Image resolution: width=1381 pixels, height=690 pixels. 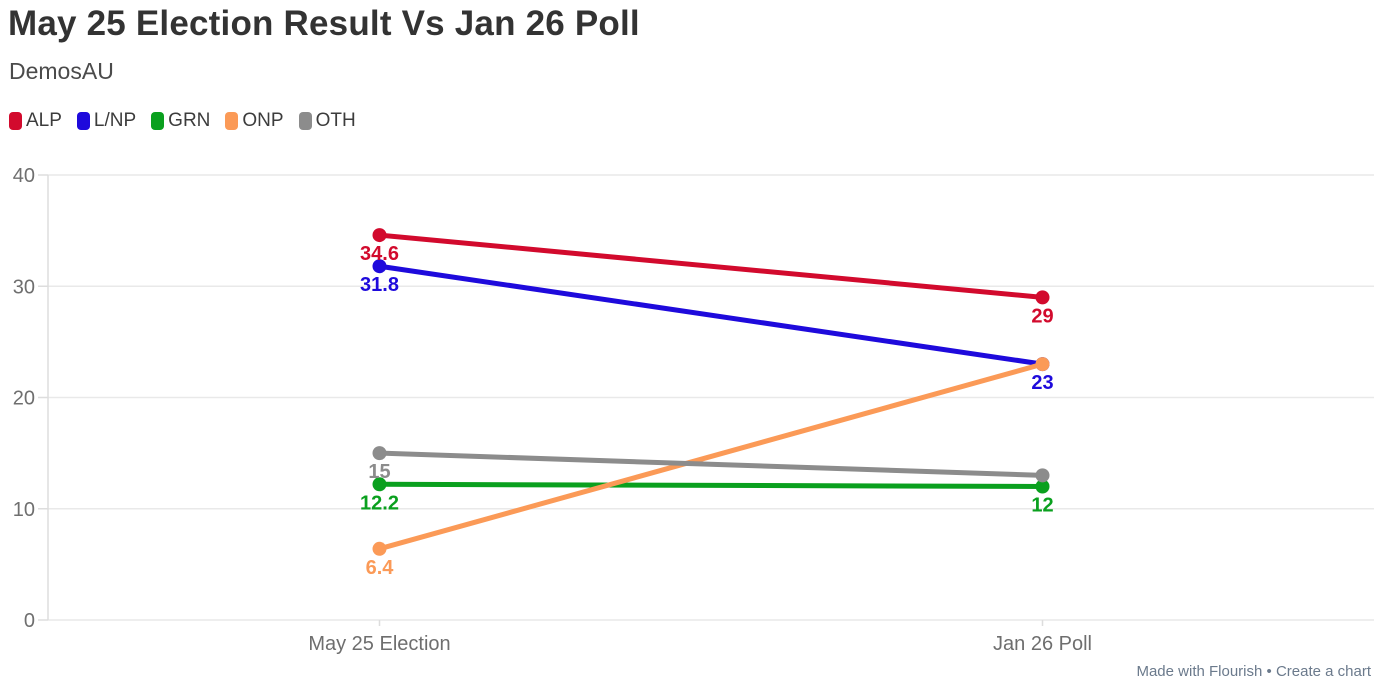 I want to click on legend-item-alp: ALP, so click(x=35, y=121).